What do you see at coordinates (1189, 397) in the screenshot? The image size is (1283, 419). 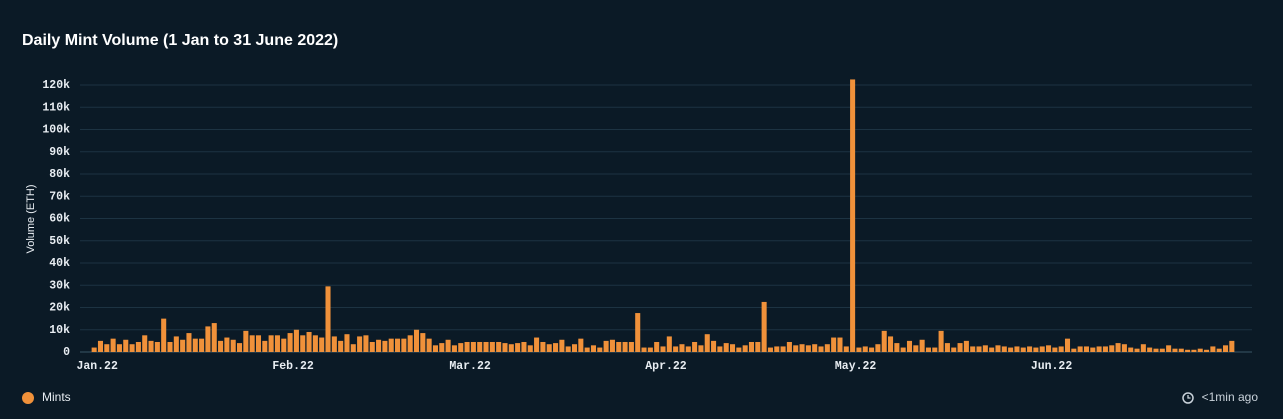 I see `clock-hand` at bounding box center [1189, 397].